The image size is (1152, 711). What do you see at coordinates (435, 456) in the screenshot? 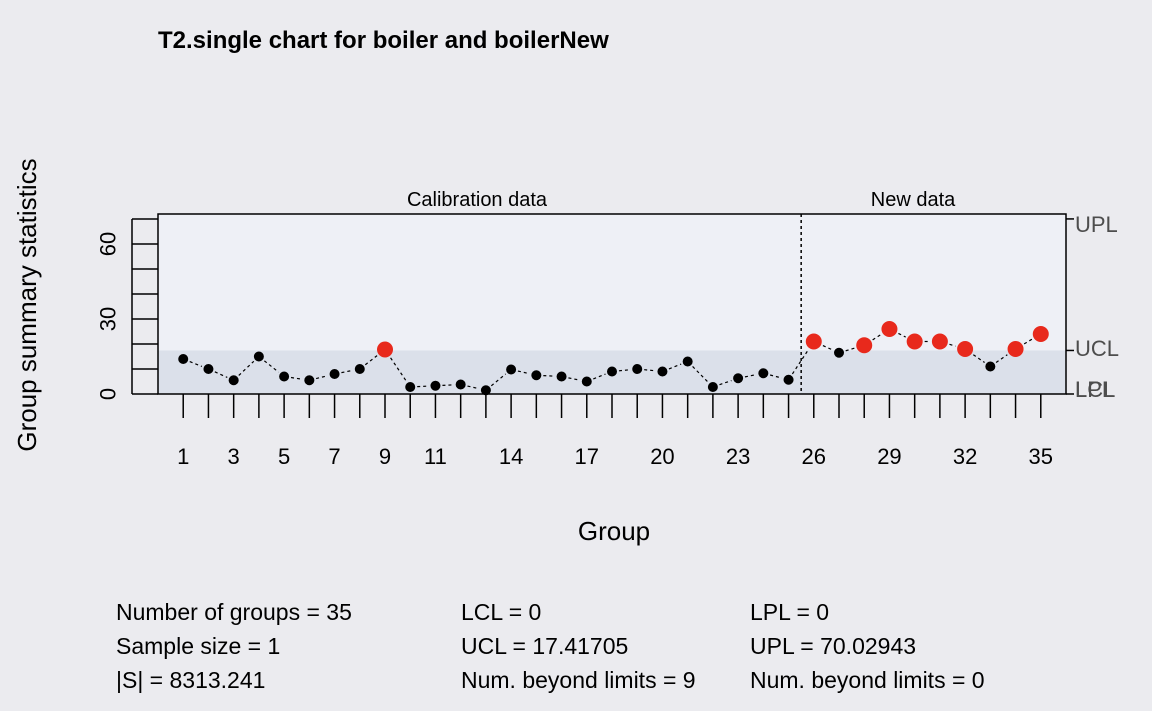
I see `x-tick-label: 11` at bounding box center [435, 456].